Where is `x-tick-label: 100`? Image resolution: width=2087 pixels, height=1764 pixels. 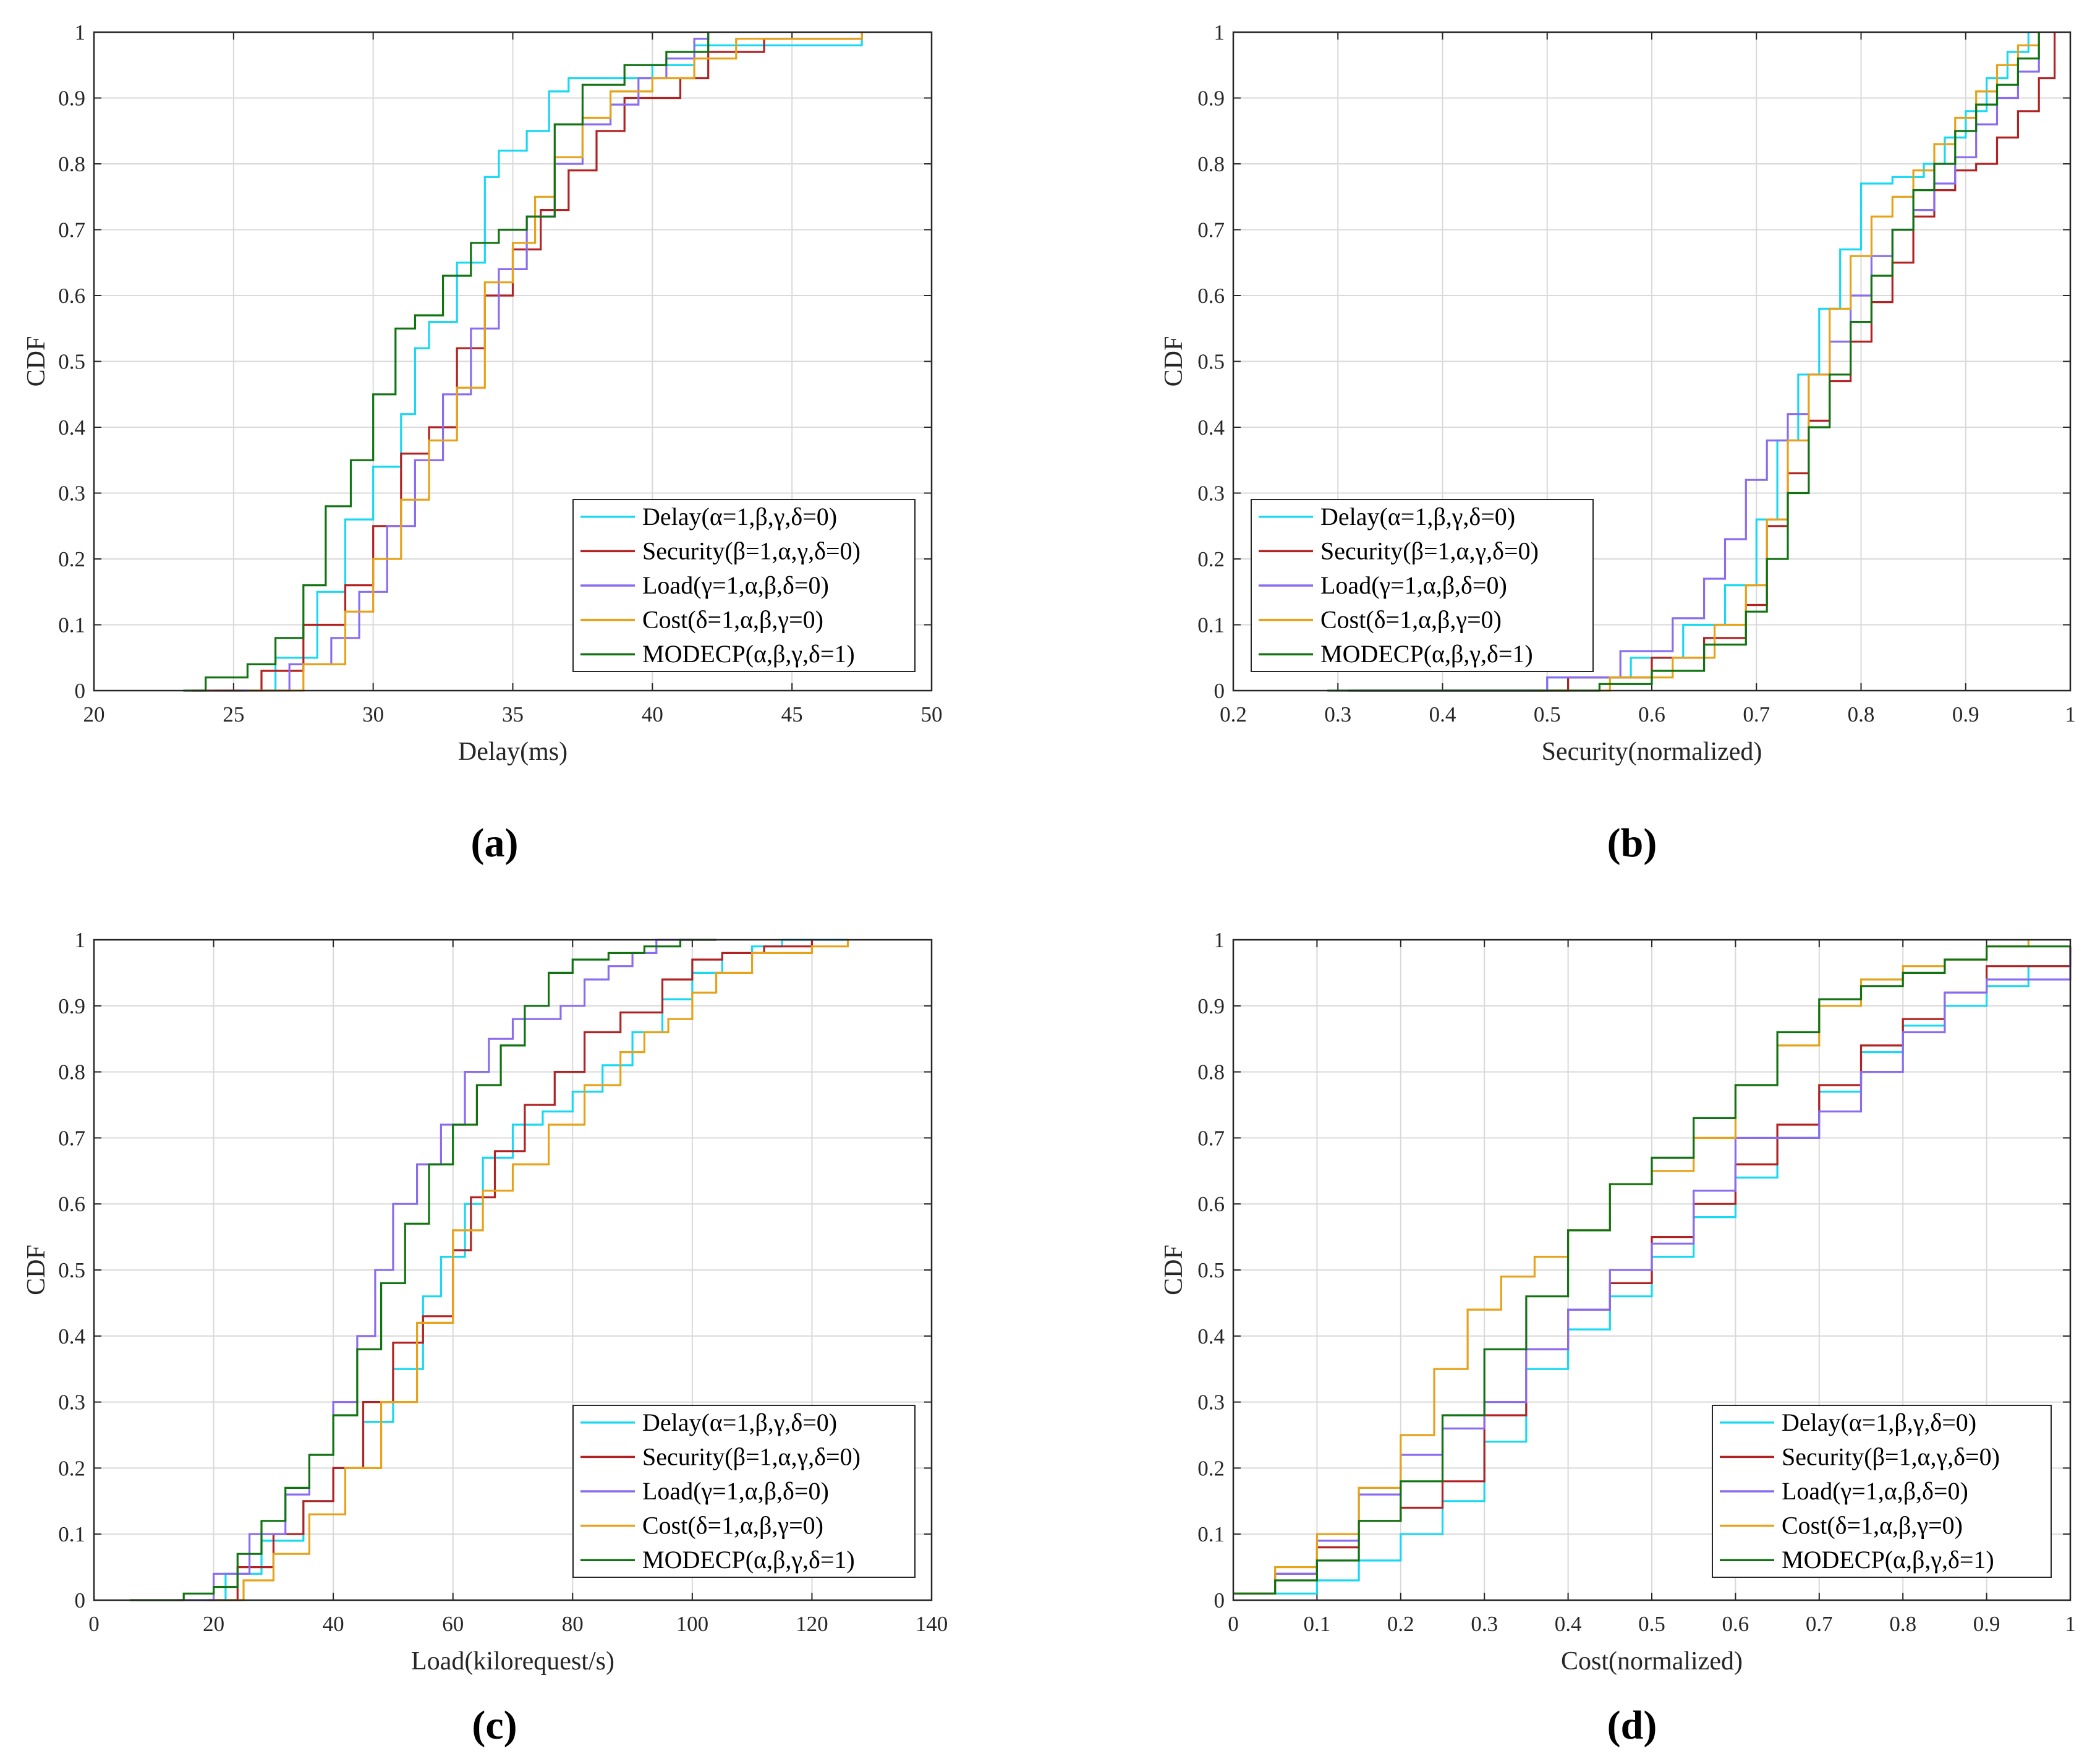 x-tick-label: 100 is located at coordinates (692, 1624).